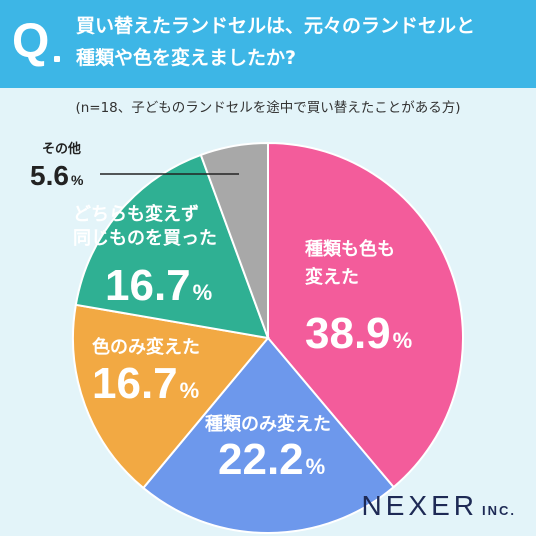  I want to click on slice-label-4: その他 5.6%, so click(57, 166).